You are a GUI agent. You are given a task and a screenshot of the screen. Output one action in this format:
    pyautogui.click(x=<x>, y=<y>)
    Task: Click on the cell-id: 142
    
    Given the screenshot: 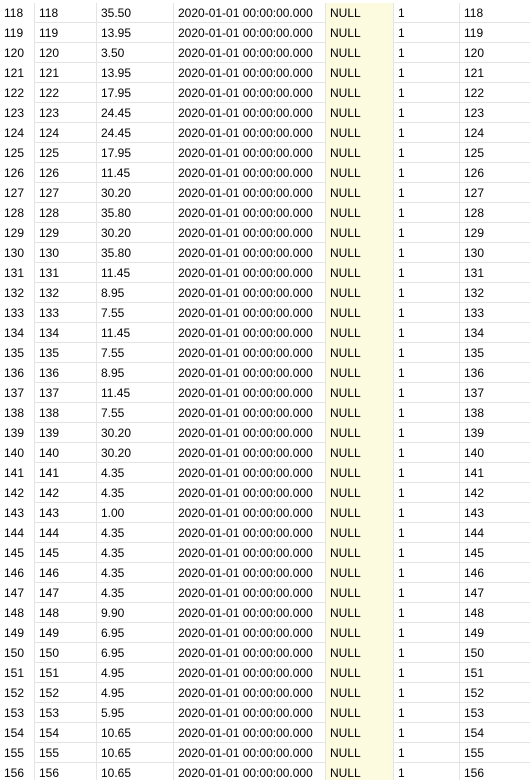 What is the action you would take?
    pyautogui.click(x=66, y=493)
    